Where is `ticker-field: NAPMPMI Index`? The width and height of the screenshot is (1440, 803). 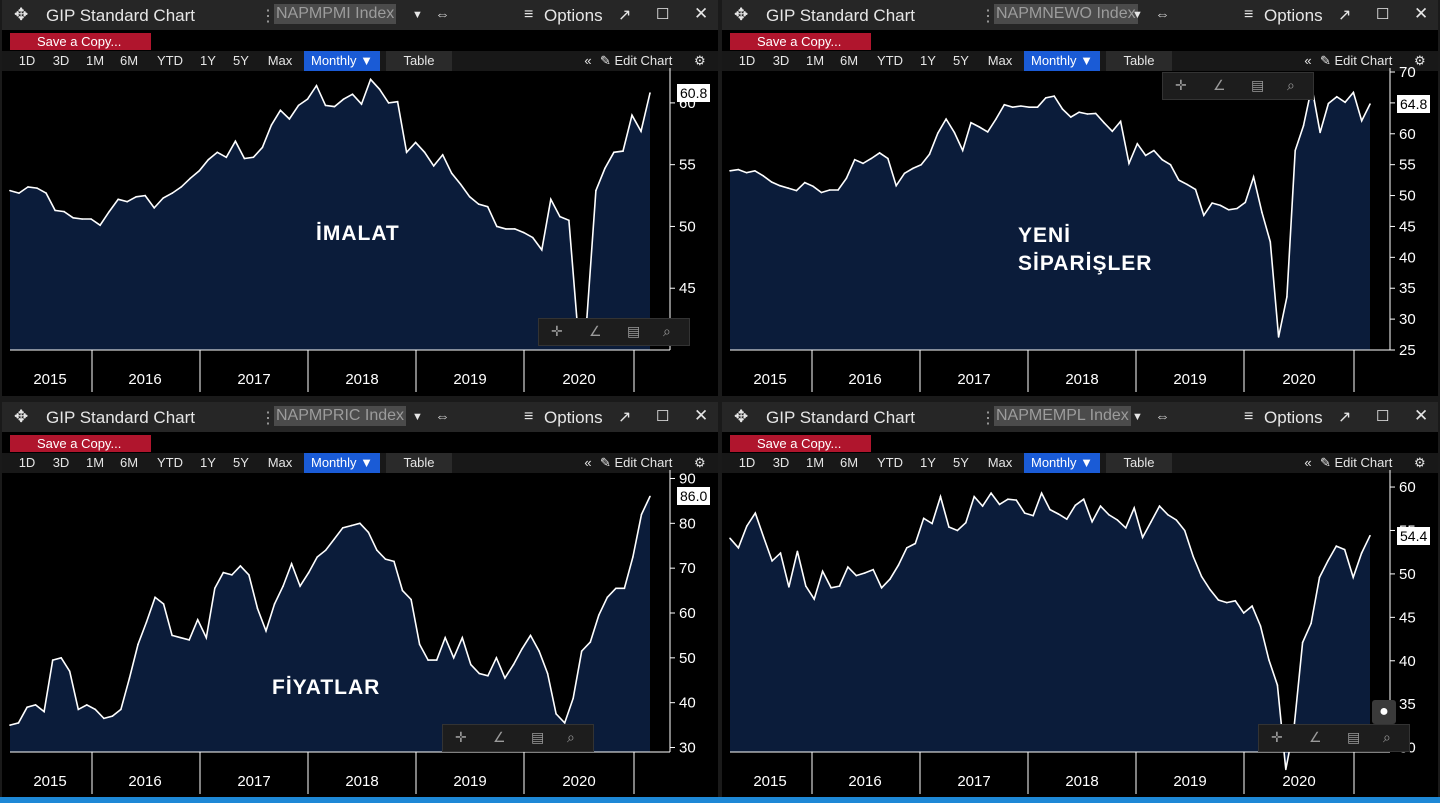
ticker-field: NAPMPMI Index is located at coordinates (335, 14).